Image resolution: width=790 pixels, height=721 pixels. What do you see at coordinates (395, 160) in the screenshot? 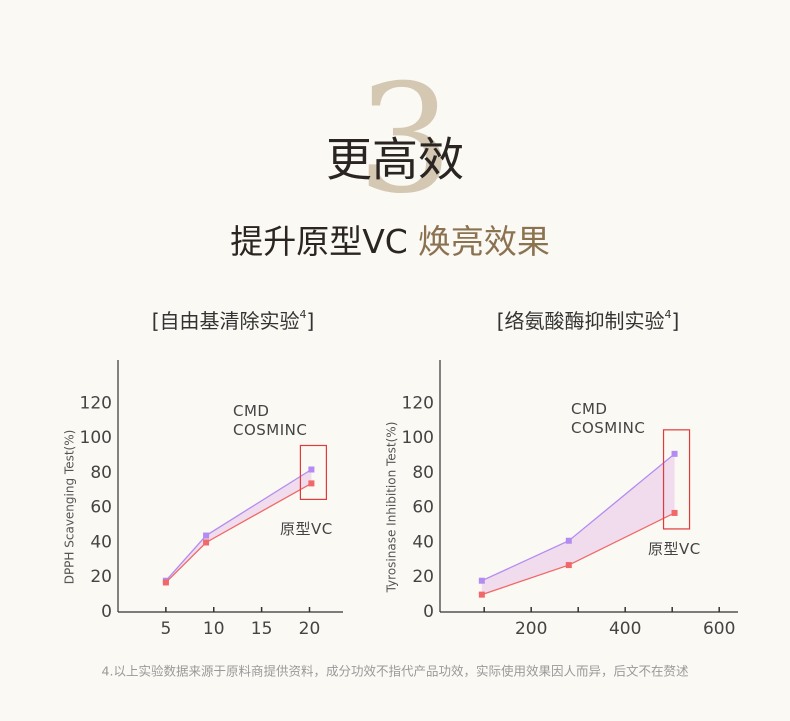
I see `section-title: 更高效` at bounding box center [395, 160].